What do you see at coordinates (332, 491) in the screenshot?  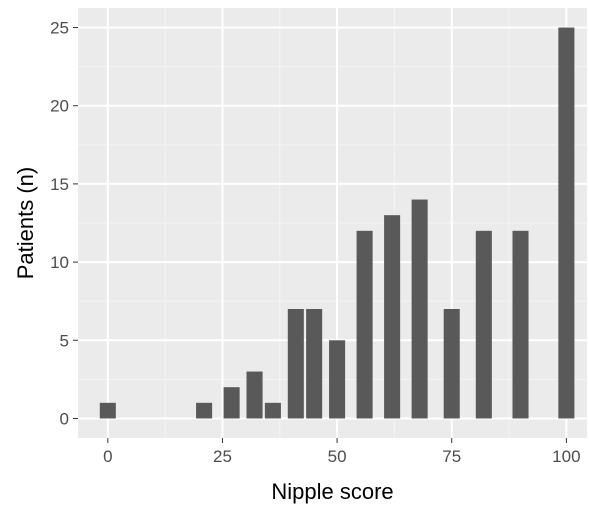 I see `x-axis-title: Nipple score` at bounding box center [332, 491].